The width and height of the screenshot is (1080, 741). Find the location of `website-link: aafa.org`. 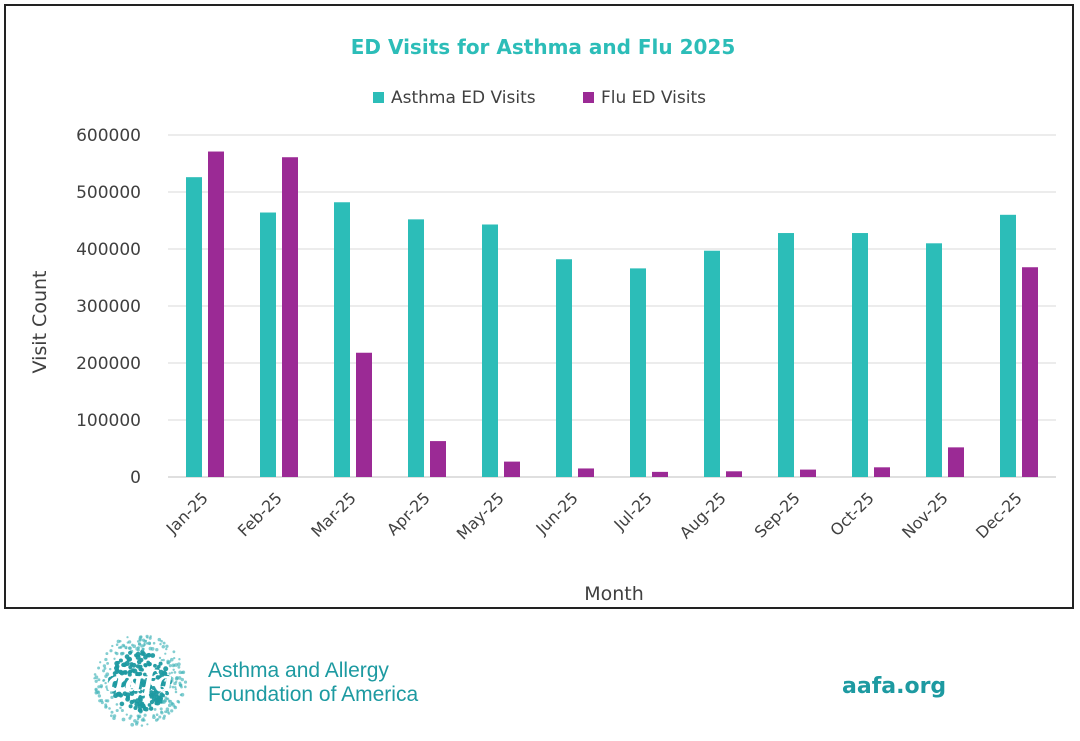

website-link: aafa.org is located at coordinates (894, 686).